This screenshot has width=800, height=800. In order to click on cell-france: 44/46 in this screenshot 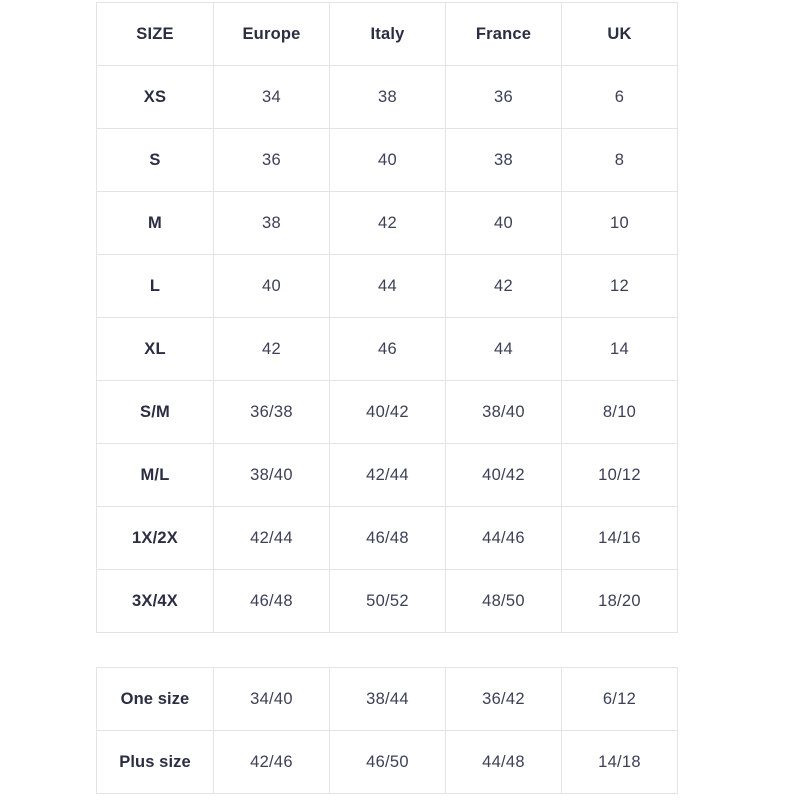, I will do `click(503, 538)`.